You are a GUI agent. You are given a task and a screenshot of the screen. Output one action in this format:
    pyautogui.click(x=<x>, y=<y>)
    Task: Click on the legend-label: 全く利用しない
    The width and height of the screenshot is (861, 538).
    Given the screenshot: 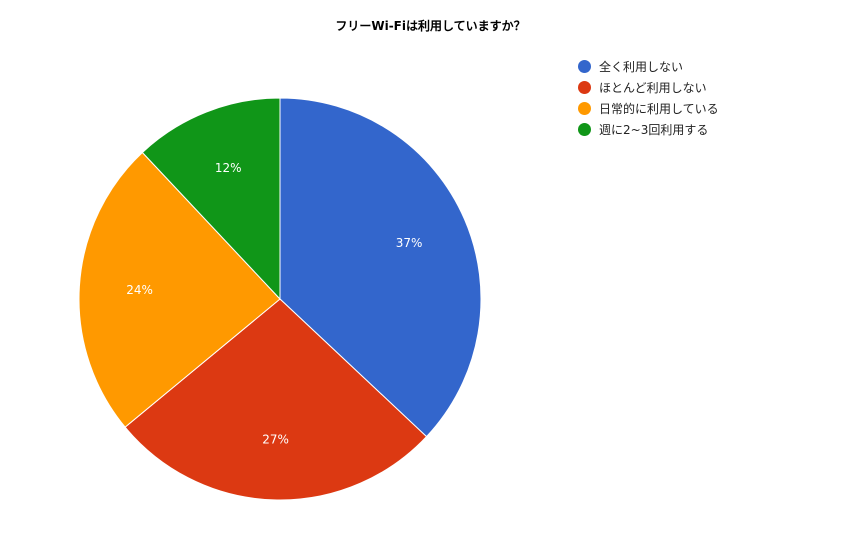 What is the action you would take?
    pyautogui.click(x=641, y=67)
    